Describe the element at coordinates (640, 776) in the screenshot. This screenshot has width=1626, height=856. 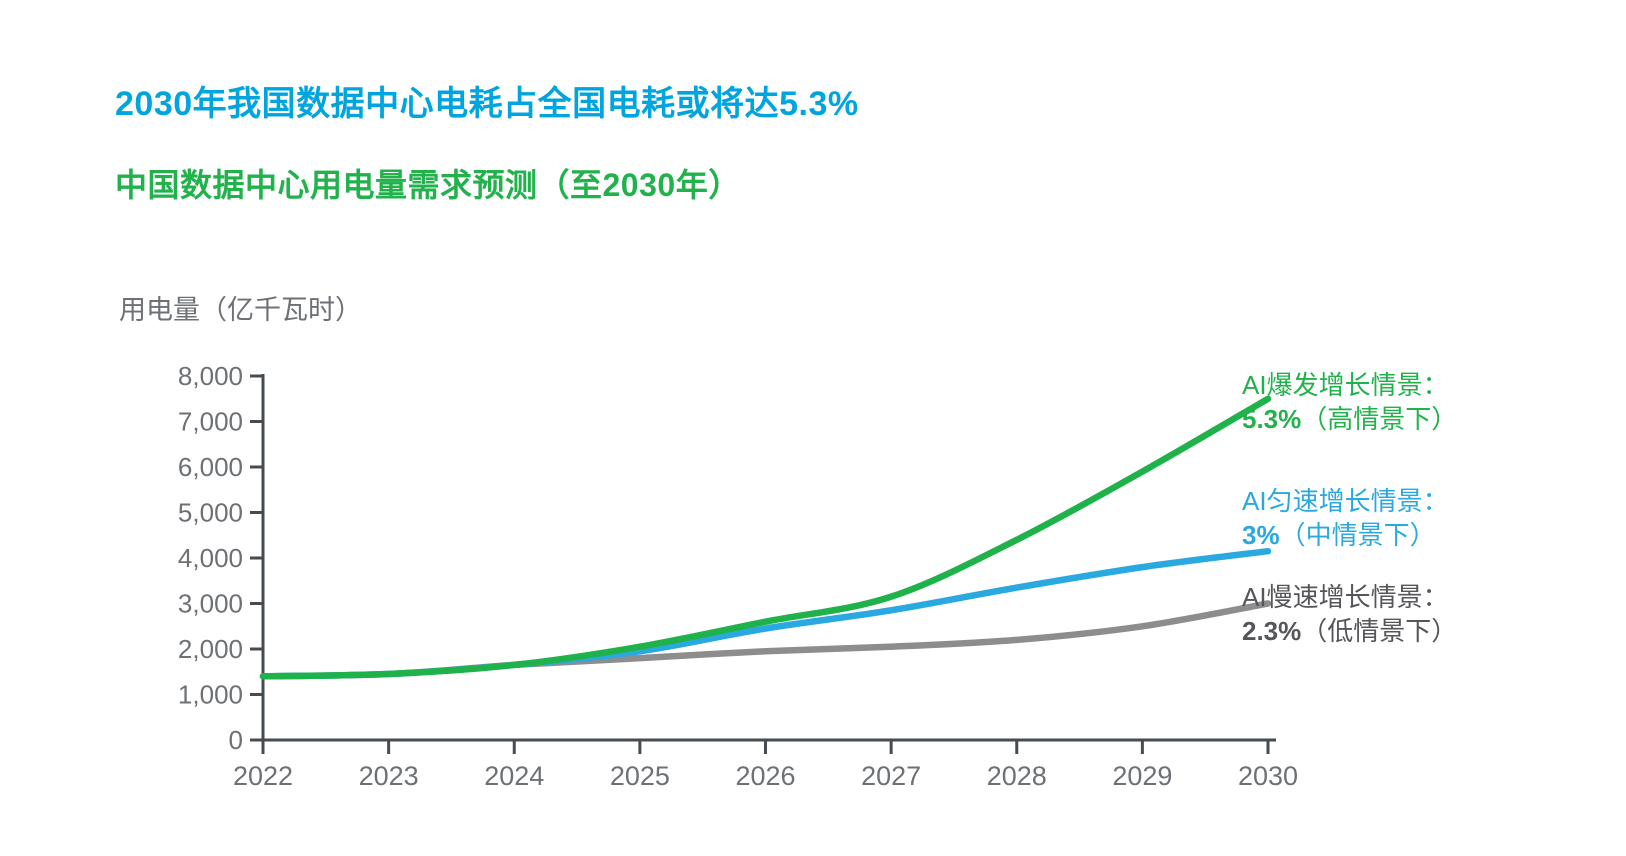
I see `x-axis-tick-label: 2025` at that location.